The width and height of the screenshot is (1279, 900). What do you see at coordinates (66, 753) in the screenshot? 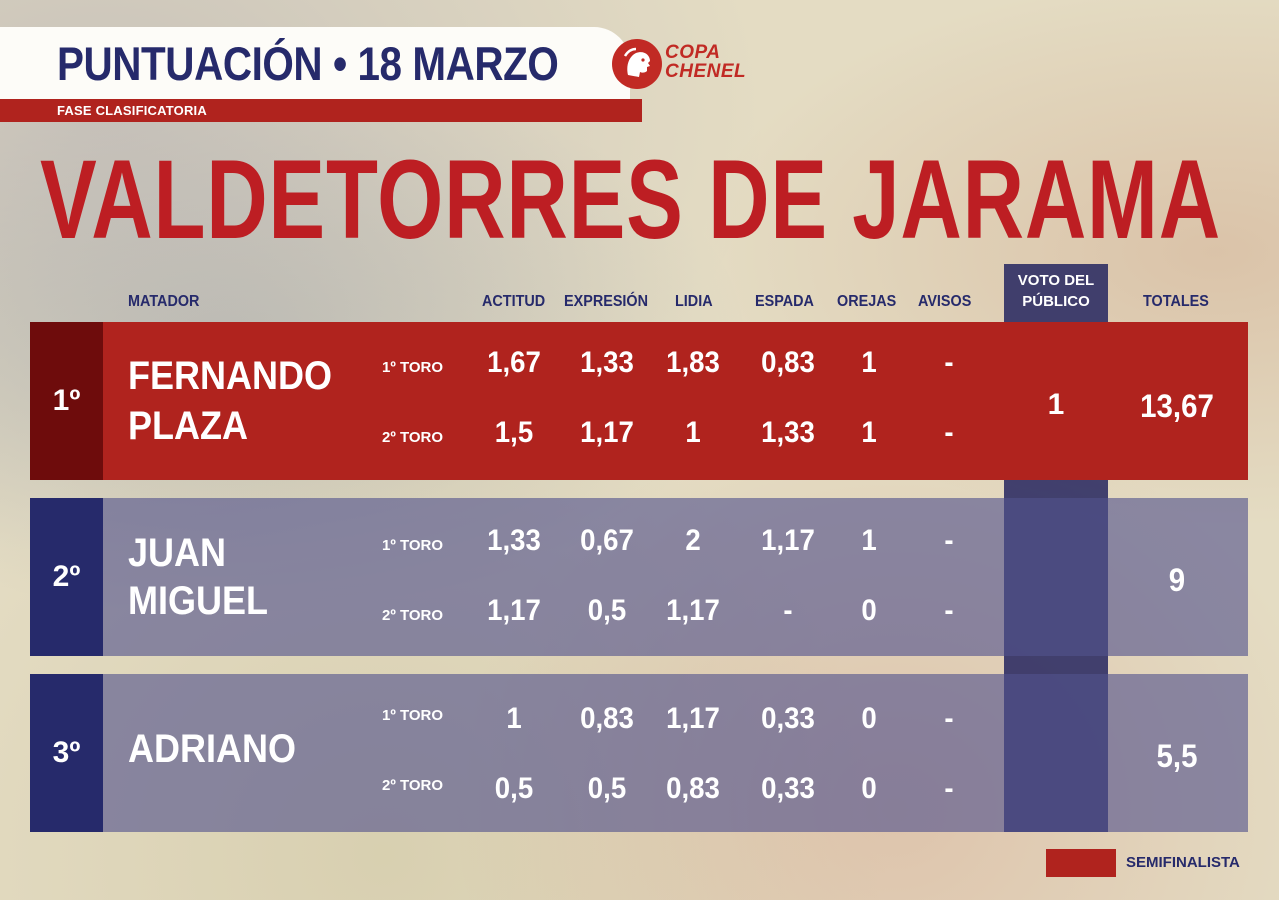
I see `rank-badge: 3º` at bounding box center [66, 753].